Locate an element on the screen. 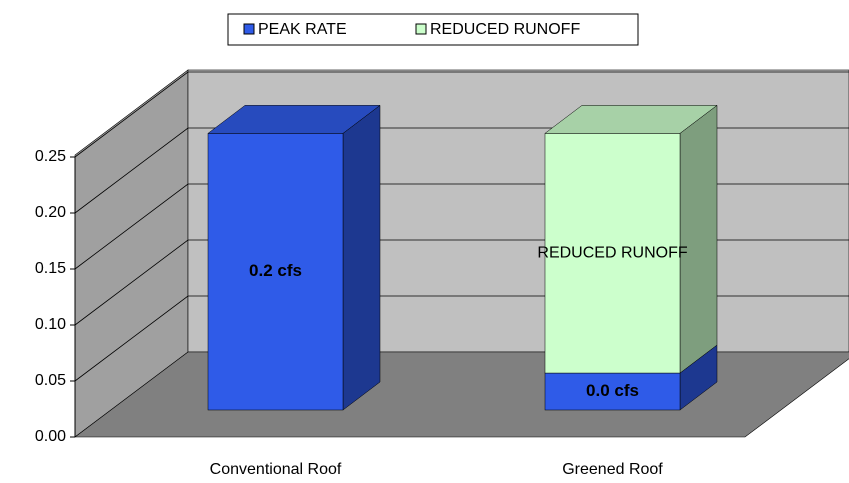  y-tick-label: 0.15 is located at coordinates (50, 268).